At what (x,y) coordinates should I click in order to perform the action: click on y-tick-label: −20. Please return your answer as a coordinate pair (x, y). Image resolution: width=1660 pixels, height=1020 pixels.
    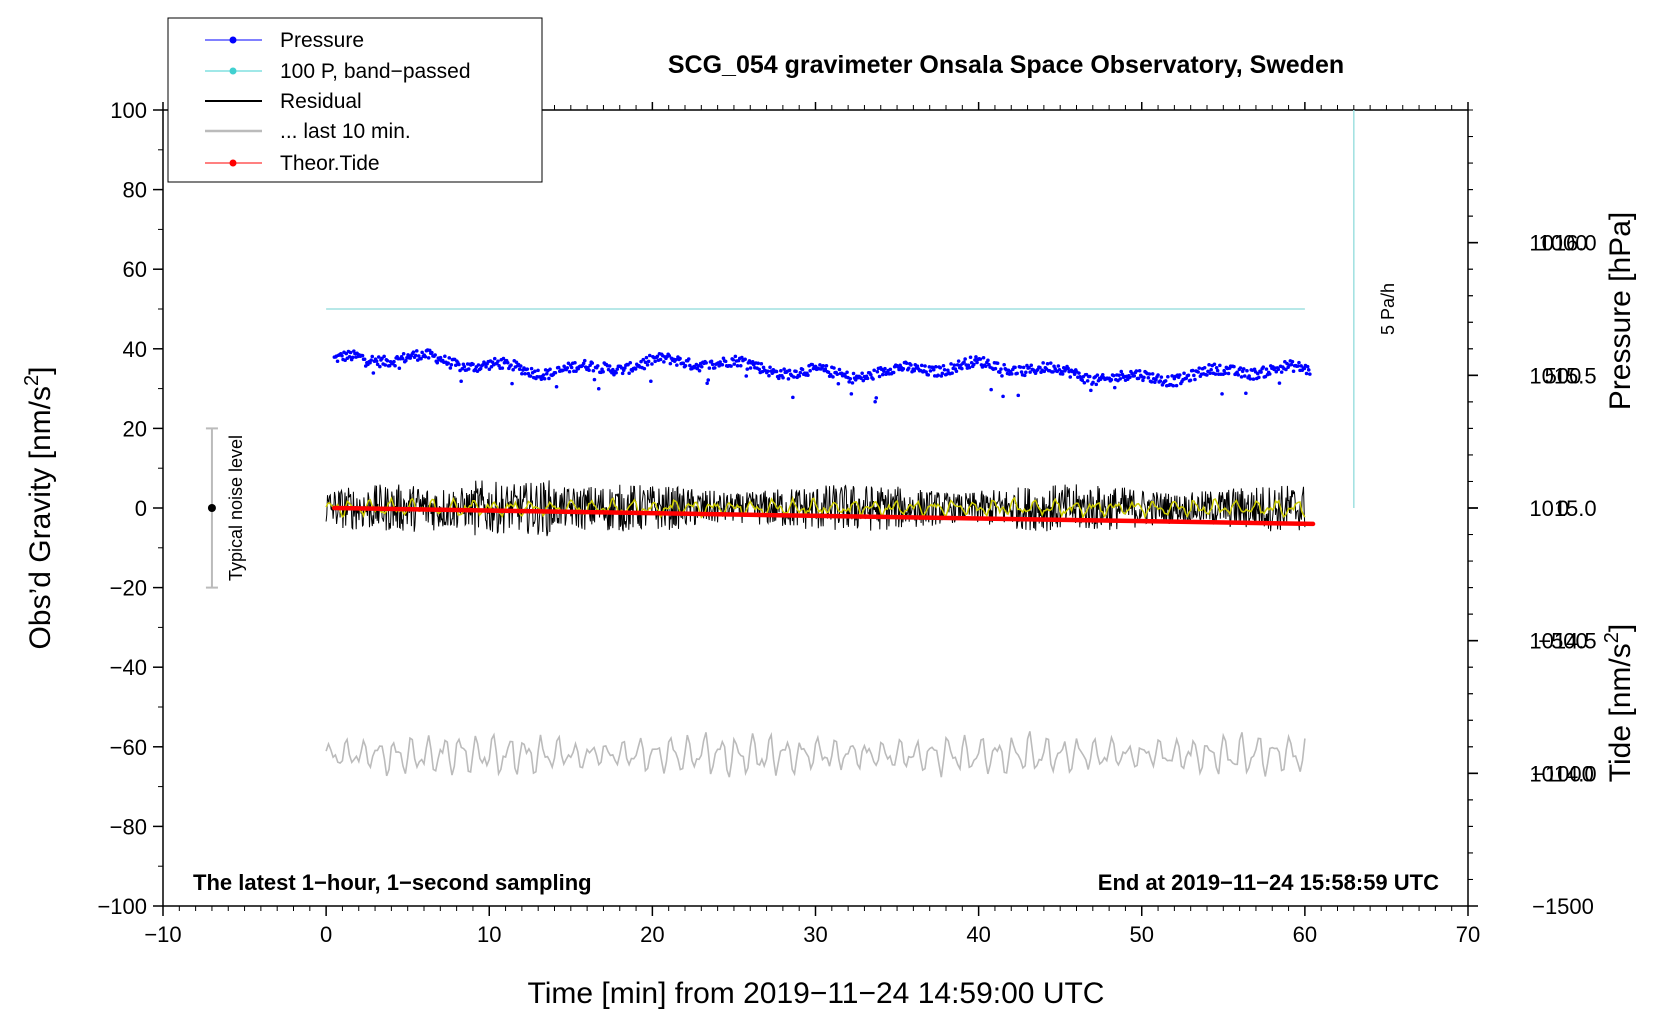
    Looking at the image, I should click on (128, 588).